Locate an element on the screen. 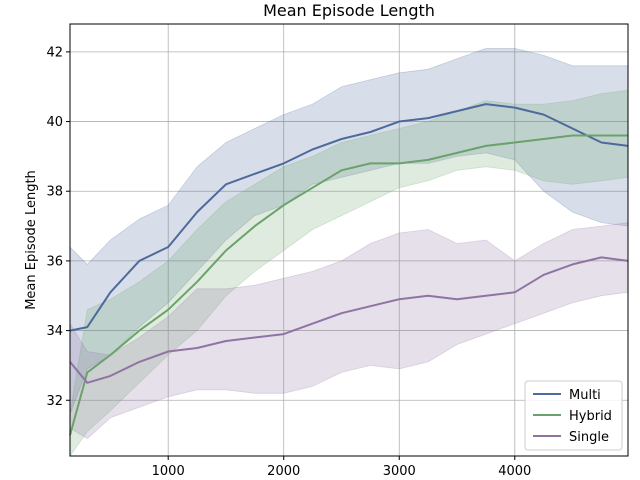 The height and width of the screenshot is (480, 640). chart-title: Mean Episode Length is located at coordinates (349, 10).